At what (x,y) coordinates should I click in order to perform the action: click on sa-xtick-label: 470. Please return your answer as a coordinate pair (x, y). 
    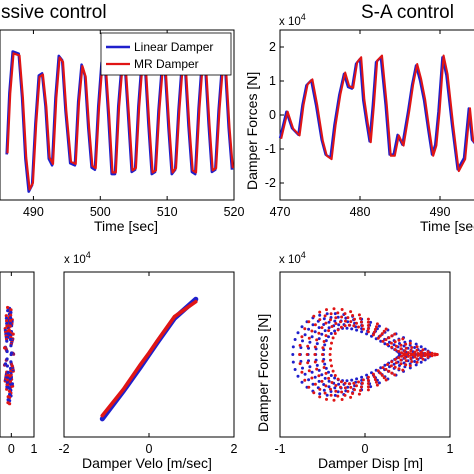
    Looking at the image, I should click on (280, 212).